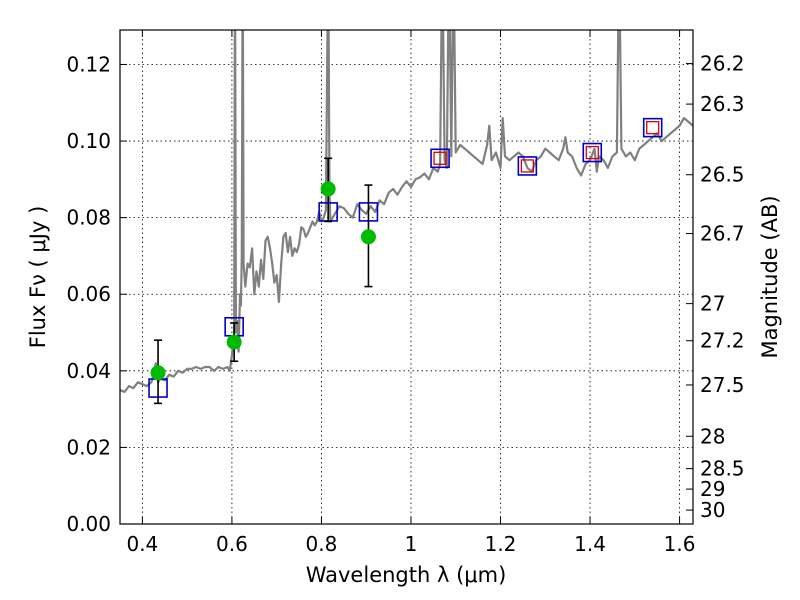 The width and height of the screenshot is (800, 600). I want to click on magnitude-tick-label: 26.2, so click(722, 64).